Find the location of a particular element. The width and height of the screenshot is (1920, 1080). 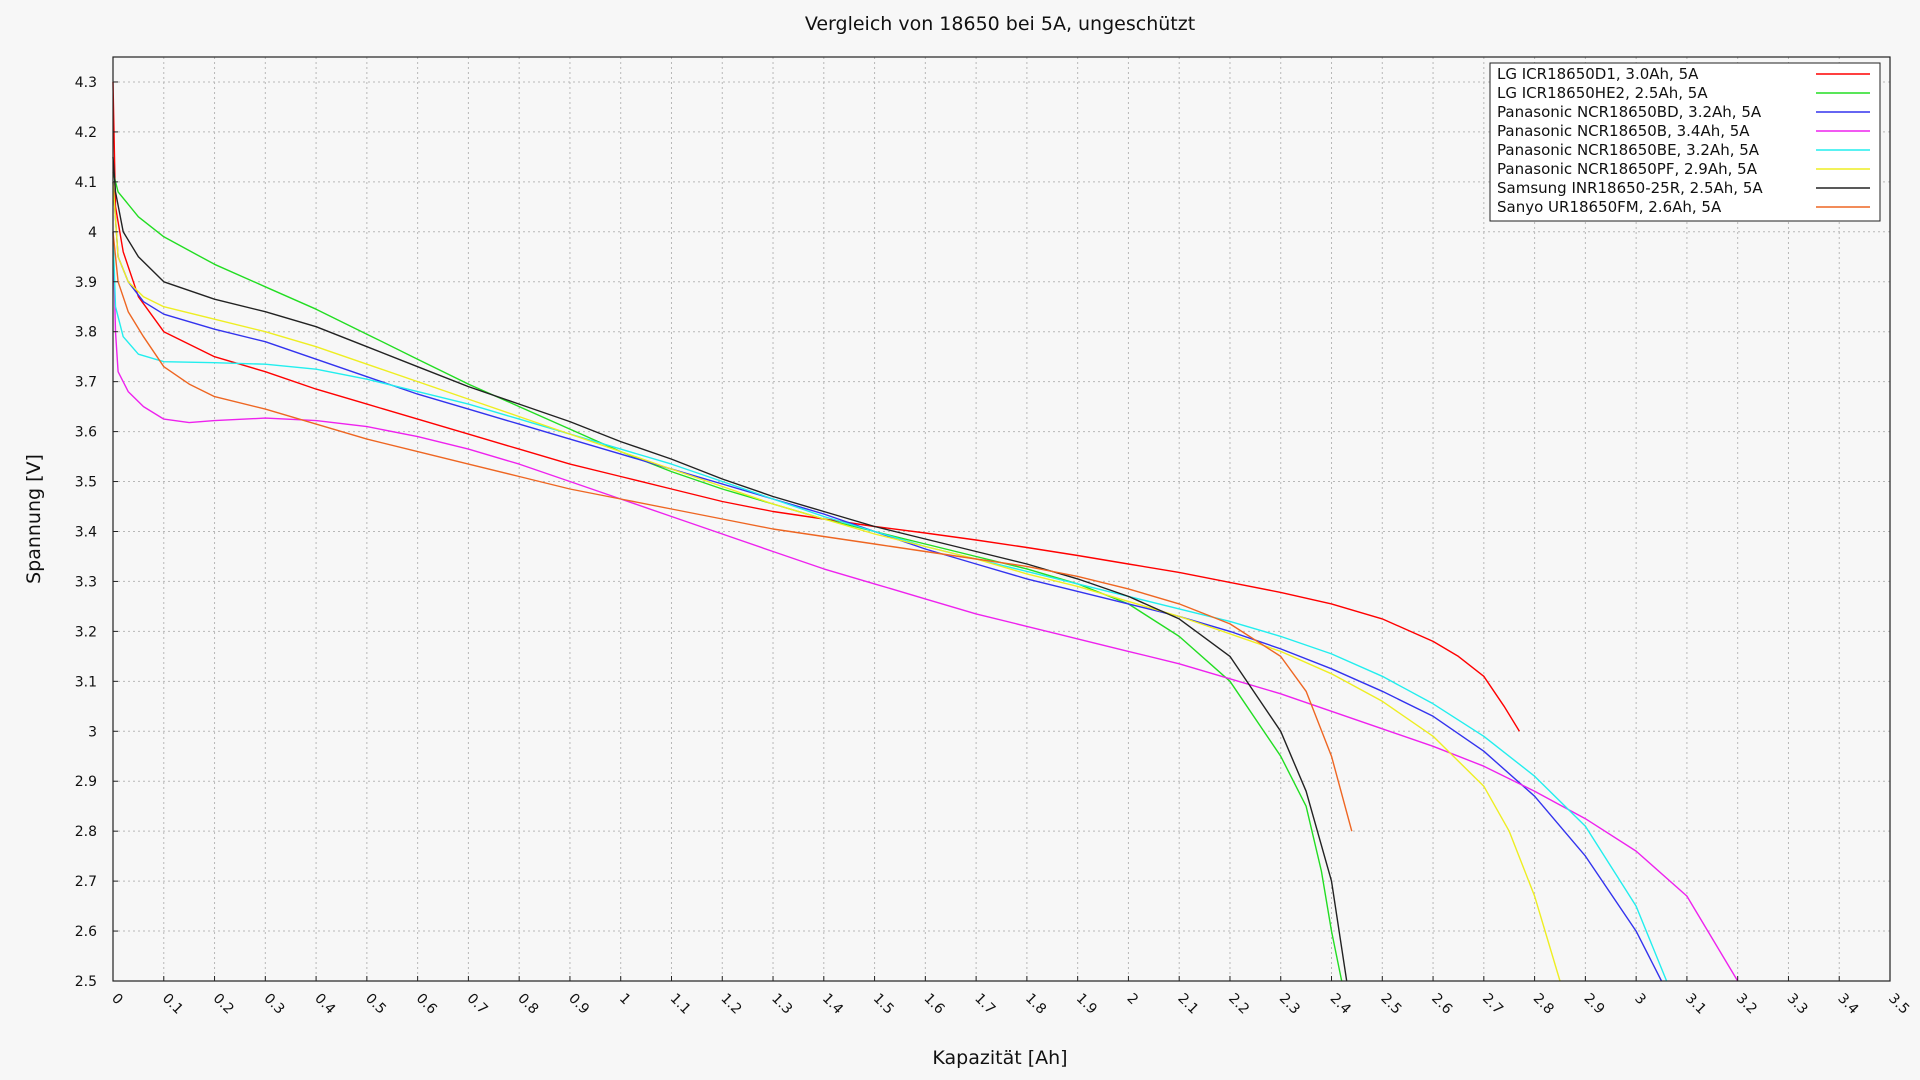

x-tick-label: 1.7 is located at coordinates (984, 1004).